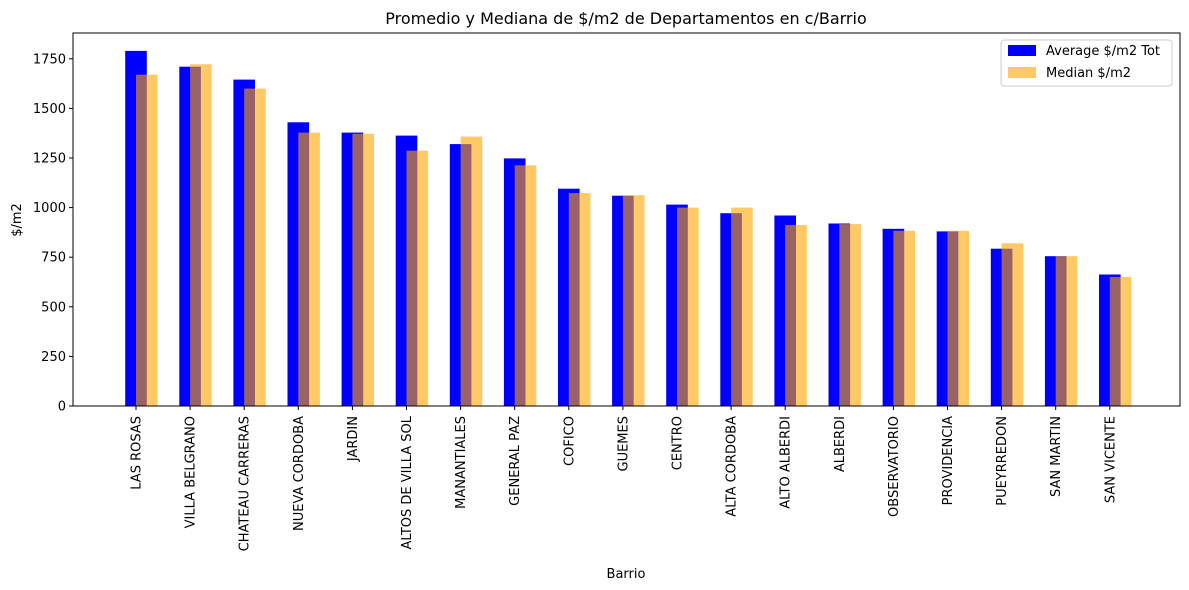  I want to click on x-tick-label: ALTOS DE VILLA SOL, so click(407, 482).